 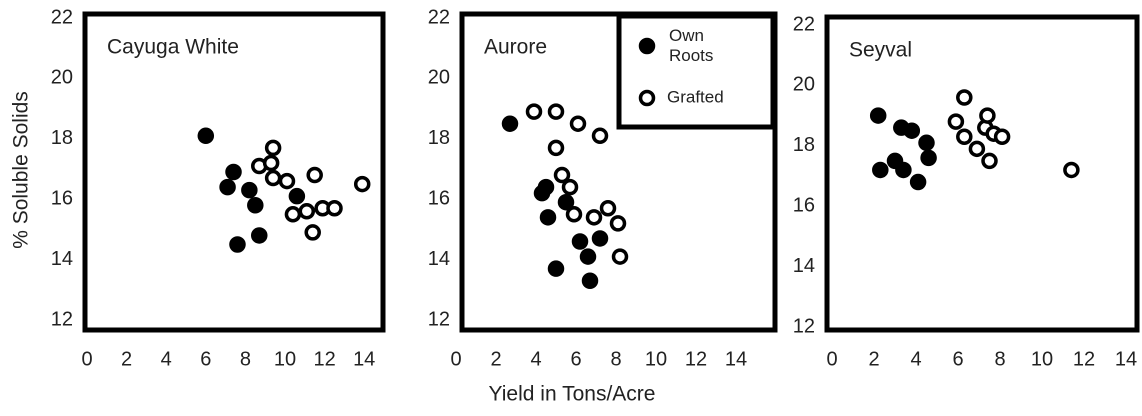 What do you see at coordinates (696, 71) in the screenshot?
I see `legend-box` at bounding box center [696, 71].